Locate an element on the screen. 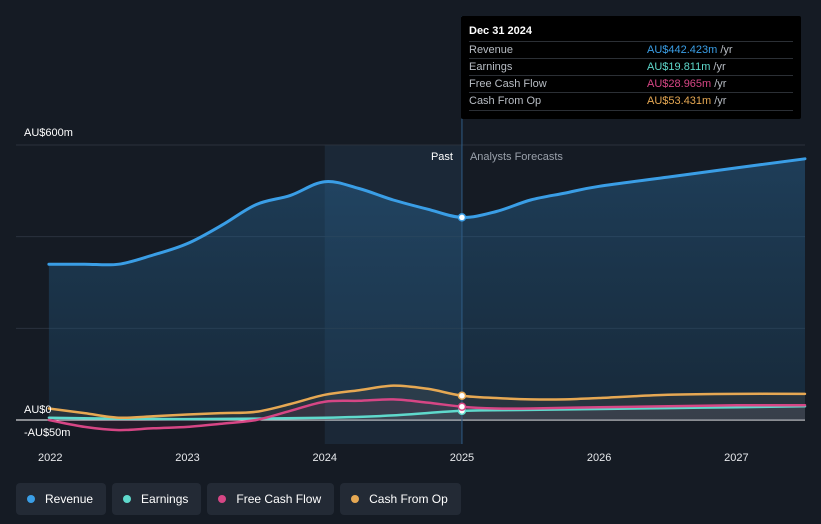 This screenshot has height=524, width=821. x-tick-label: 2027 is located at coordinates (736, 458).